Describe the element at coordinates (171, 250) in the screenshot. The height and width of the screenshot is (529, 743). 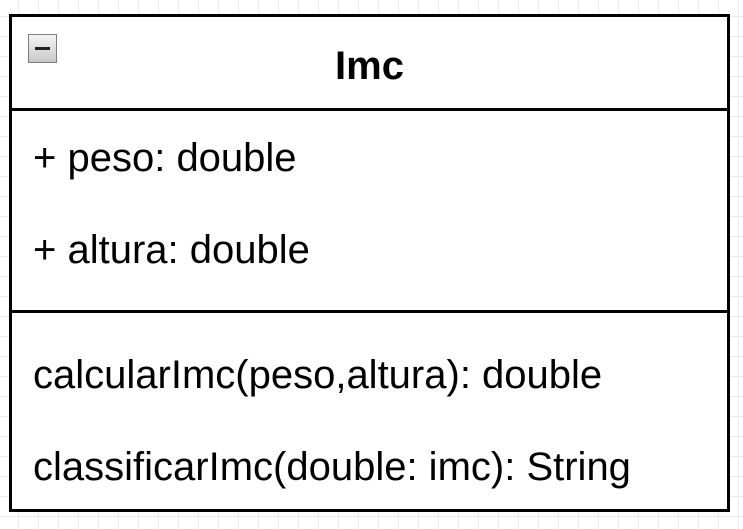
I see `attribute-altura: + altura: double` at that location.